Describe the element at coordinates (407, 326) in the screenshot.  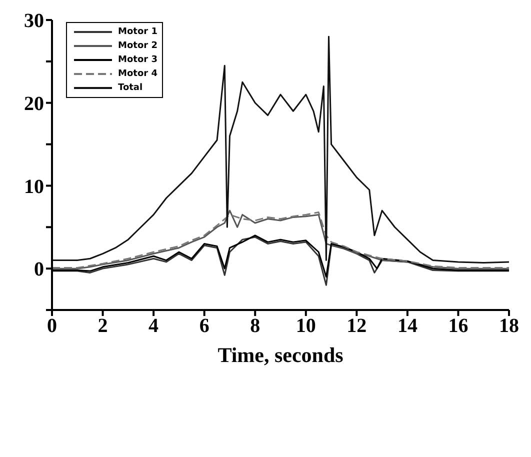
I see `x-tick-label: 14` at that location.